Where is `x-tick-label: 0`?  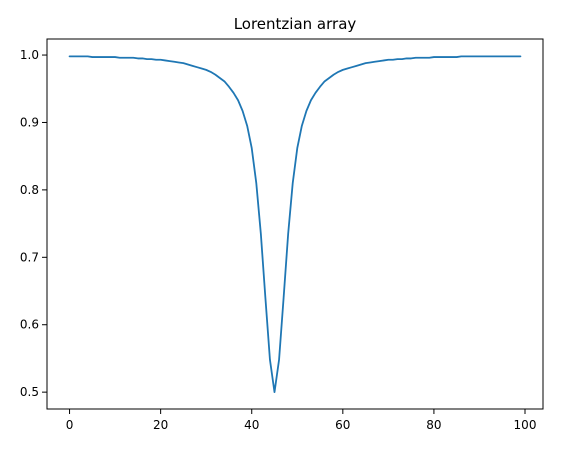 x-tick-label: 0 is located at coordinates (70, 425).